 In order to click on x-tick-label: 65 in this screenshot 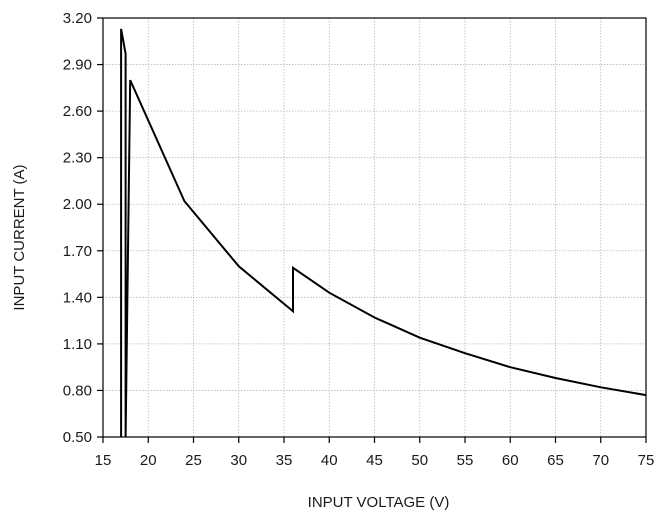, I will do `click(555, 460)`.